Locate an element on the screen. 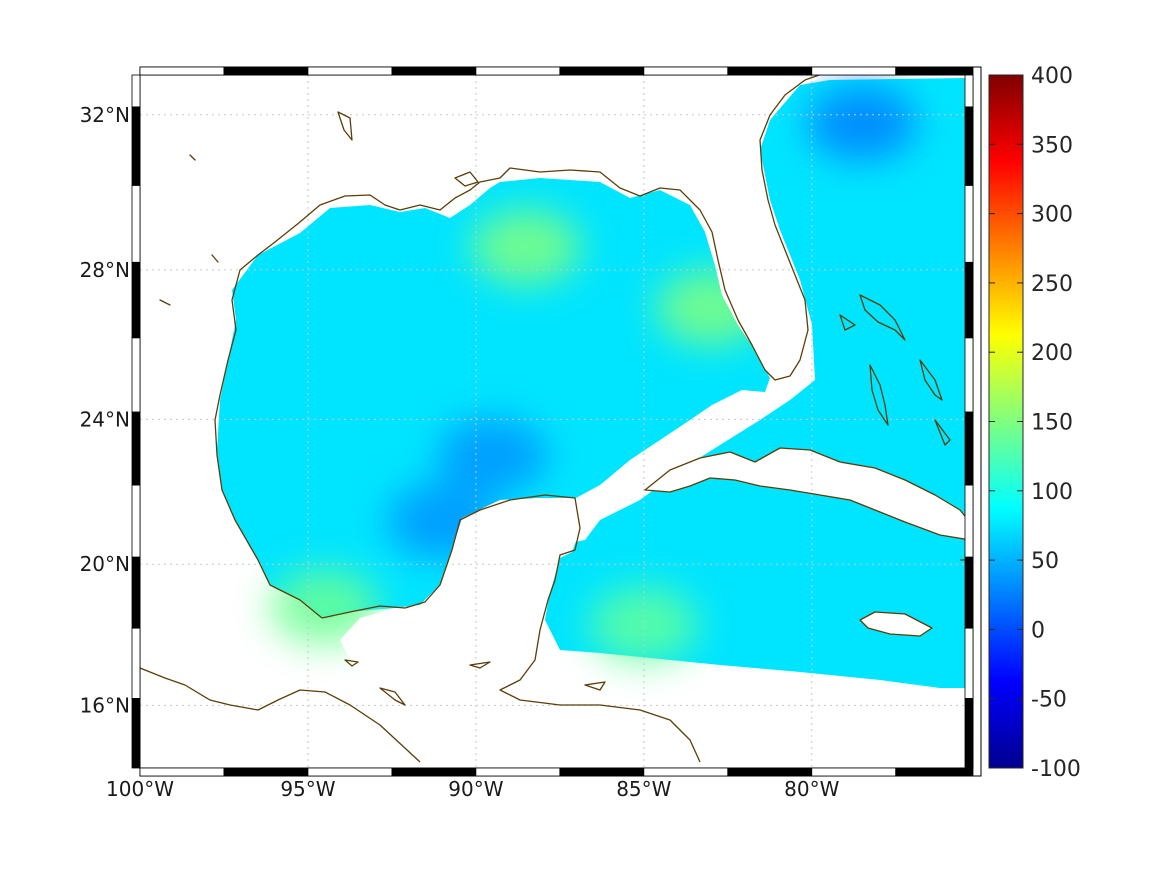  x-tick-label: 95°W is located at coordinates (307, 789).